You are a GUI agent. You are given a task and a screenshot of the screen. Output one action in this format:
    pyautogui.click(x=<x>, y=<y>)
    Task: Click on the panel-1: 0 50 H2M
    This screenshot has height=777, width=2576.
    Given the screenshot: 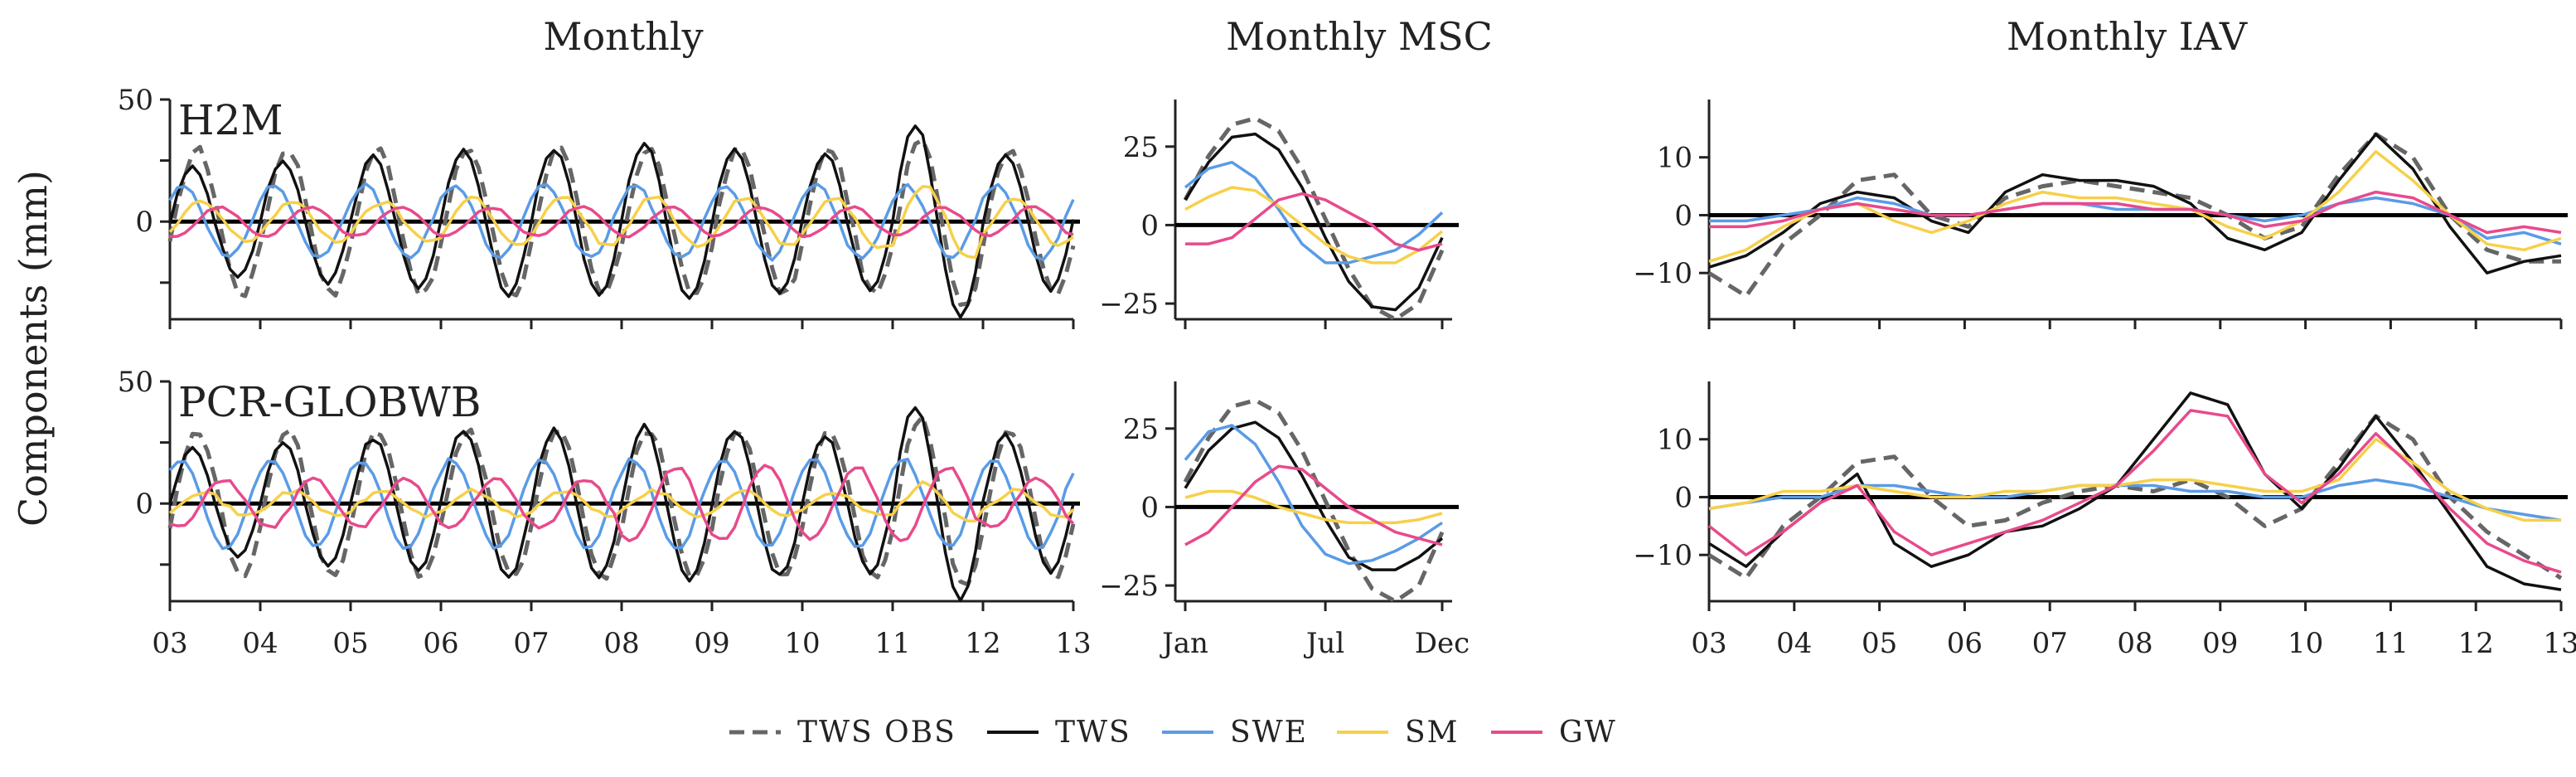 What is the action you would take?
    pyautogui.click(x=599, y=206)
    